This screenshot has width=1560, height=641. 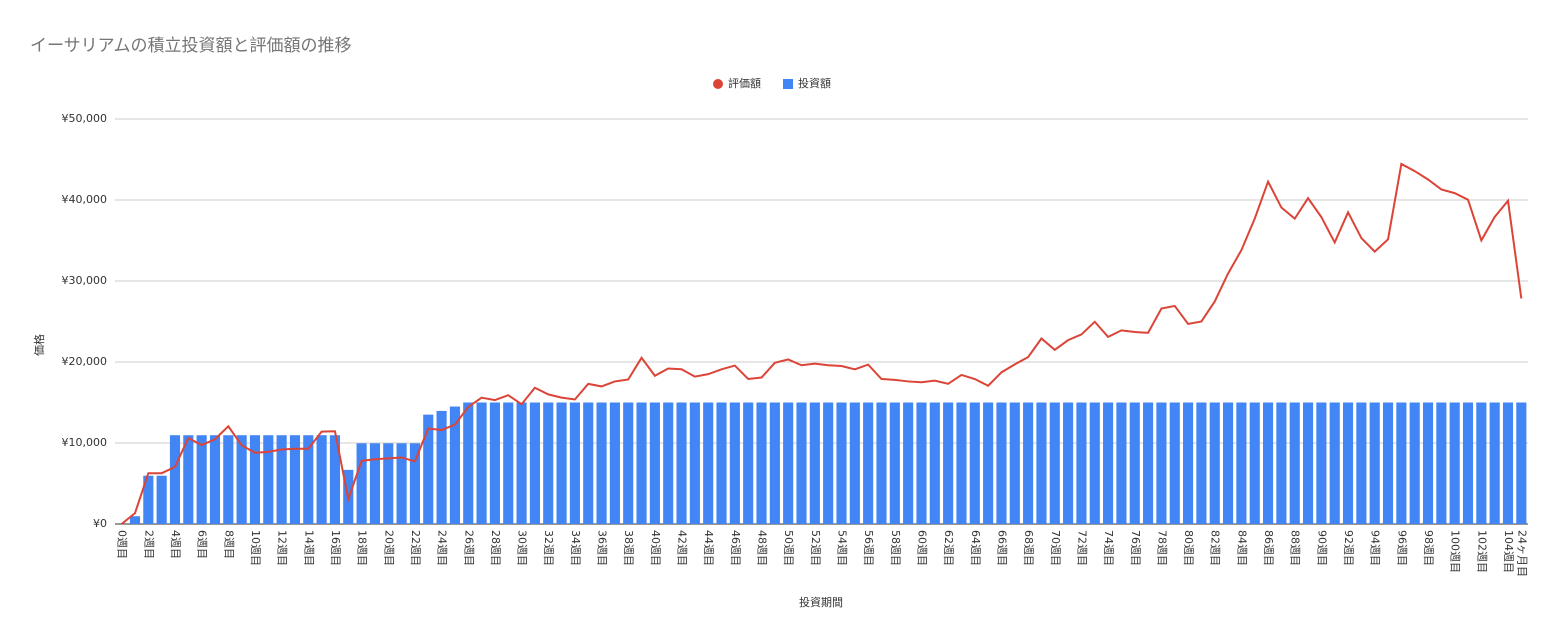 What do you see at coordinates (522, 548) in the screenshot?
I see `x-tick-label: 30週目` at bounding box center [522, 548].